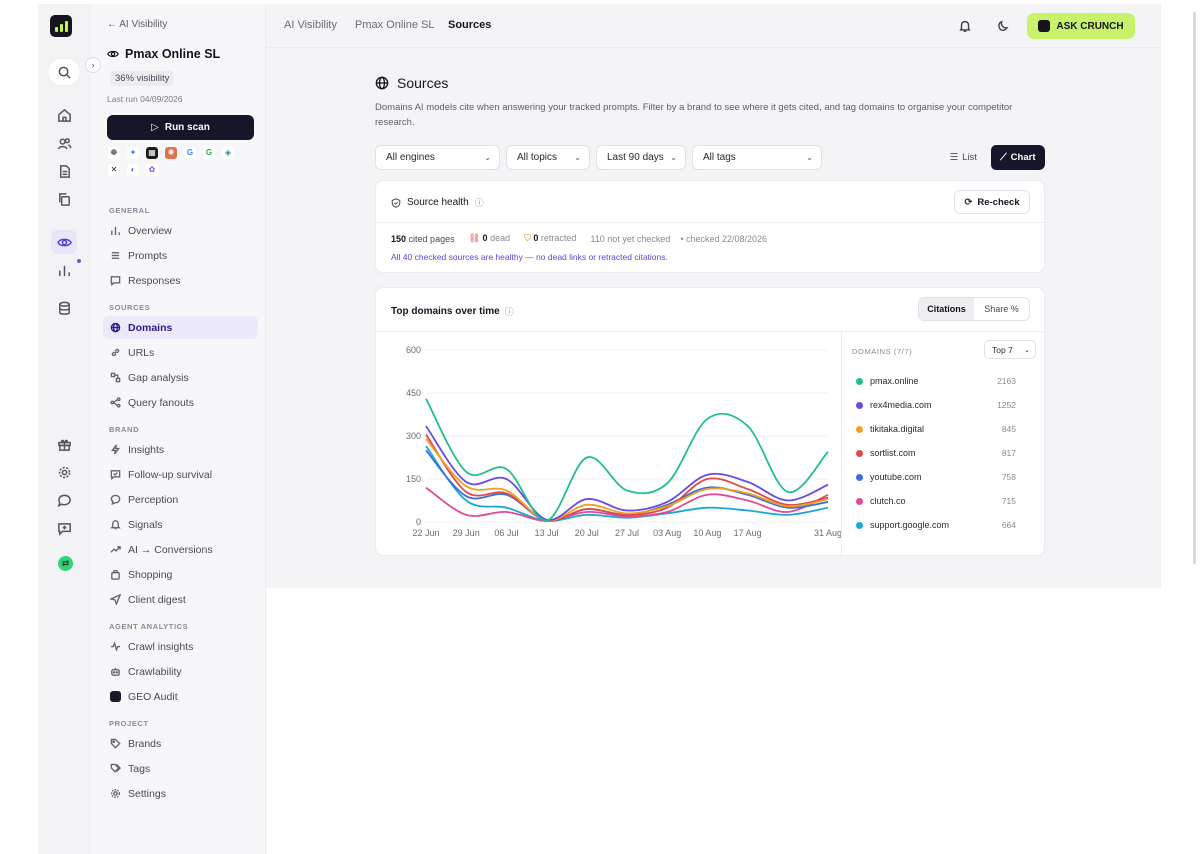  I want to click on sidebar-item-domains: Domains, so click(180, 327).